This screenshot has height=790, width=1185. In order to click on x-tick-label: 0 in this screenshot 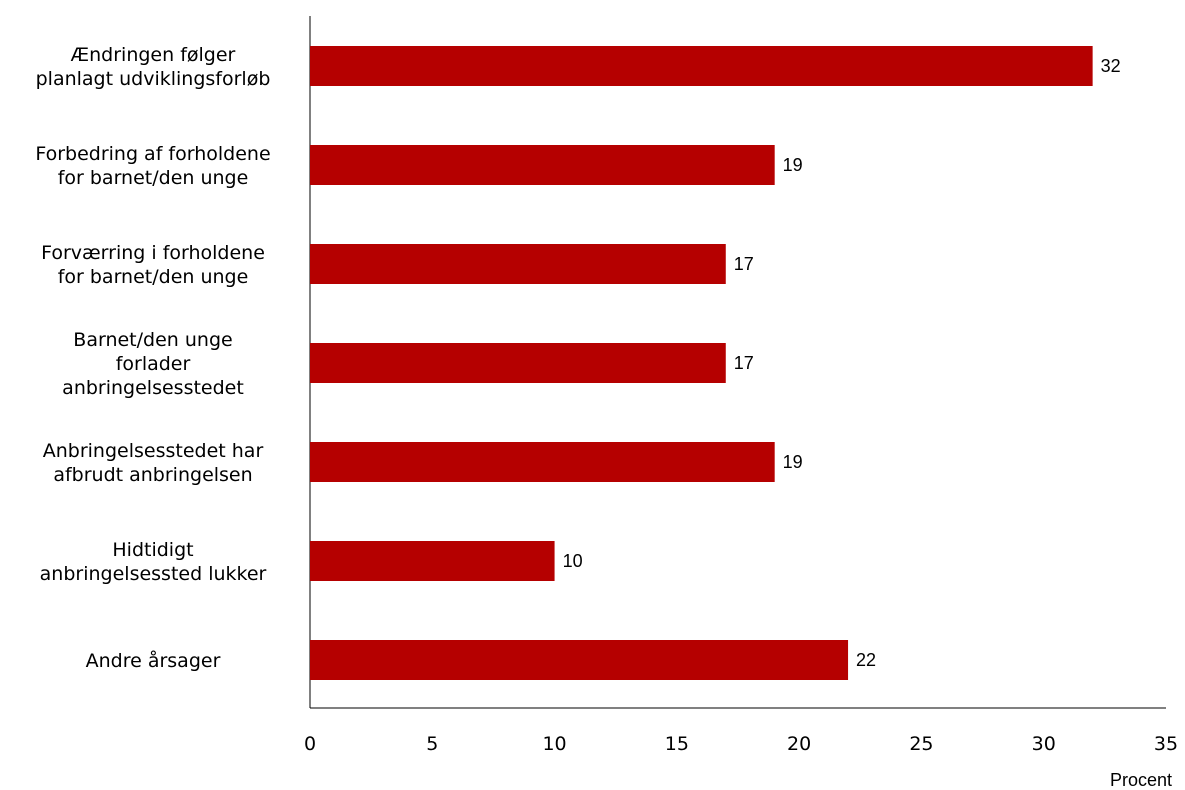, I will do `click(310, 744)`.